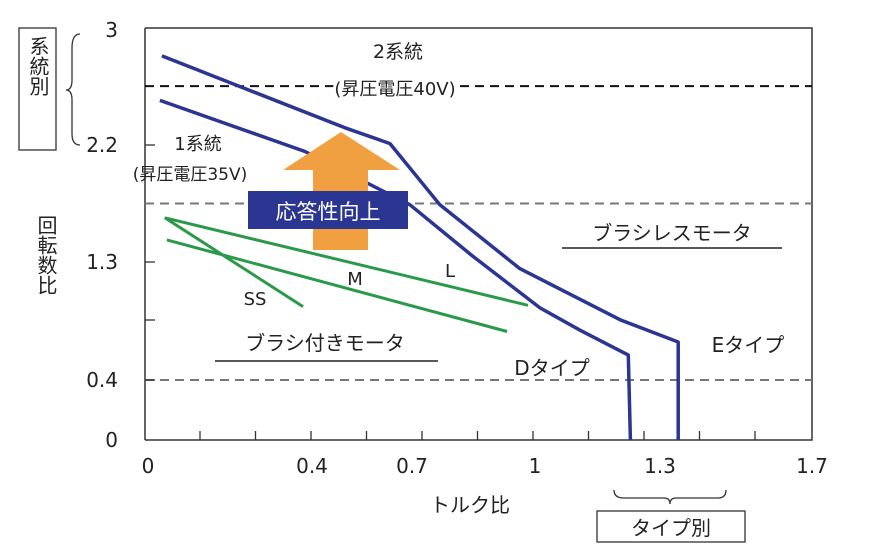 The width and height of the screenshot is (885, 556). Describe the element at coordinates (197, 144) in the screenshot. I see `one-system-label: 1系統` at that location.